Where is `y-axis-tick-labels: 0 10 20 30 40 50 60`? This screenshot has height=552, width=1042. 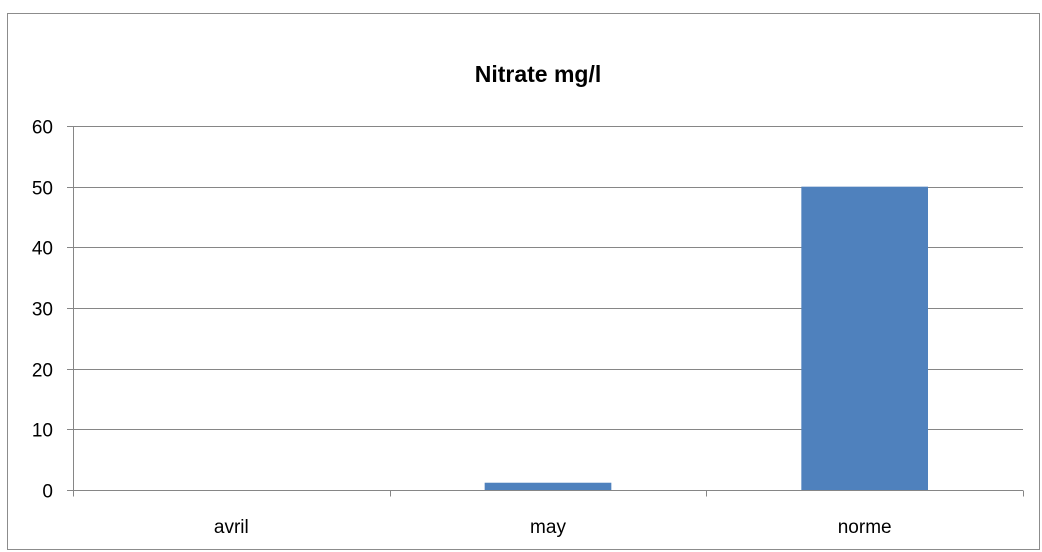
y-axis-tick-labels: 0 10 20 30 40 50 60 is located at coordinates (42, 310).